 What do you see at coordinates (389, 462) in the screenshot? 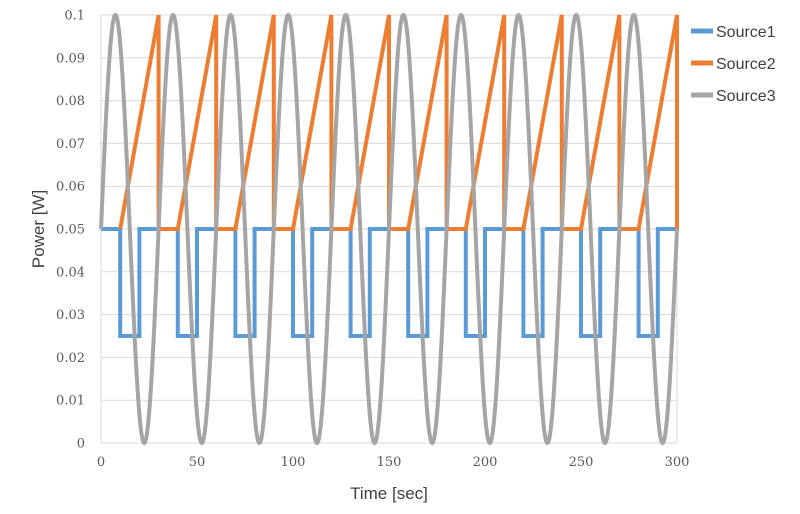
I see `x-tick-label: 150` at bounding box center [389, 462].